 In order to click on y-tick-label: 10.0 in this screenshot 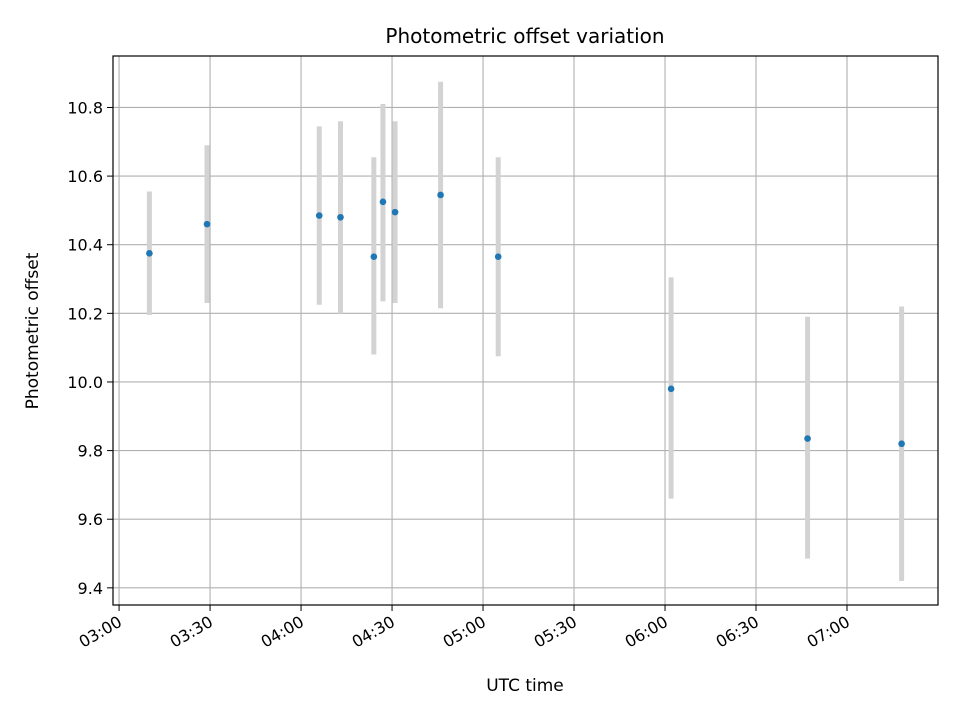, I will do `click(85, 382)`.